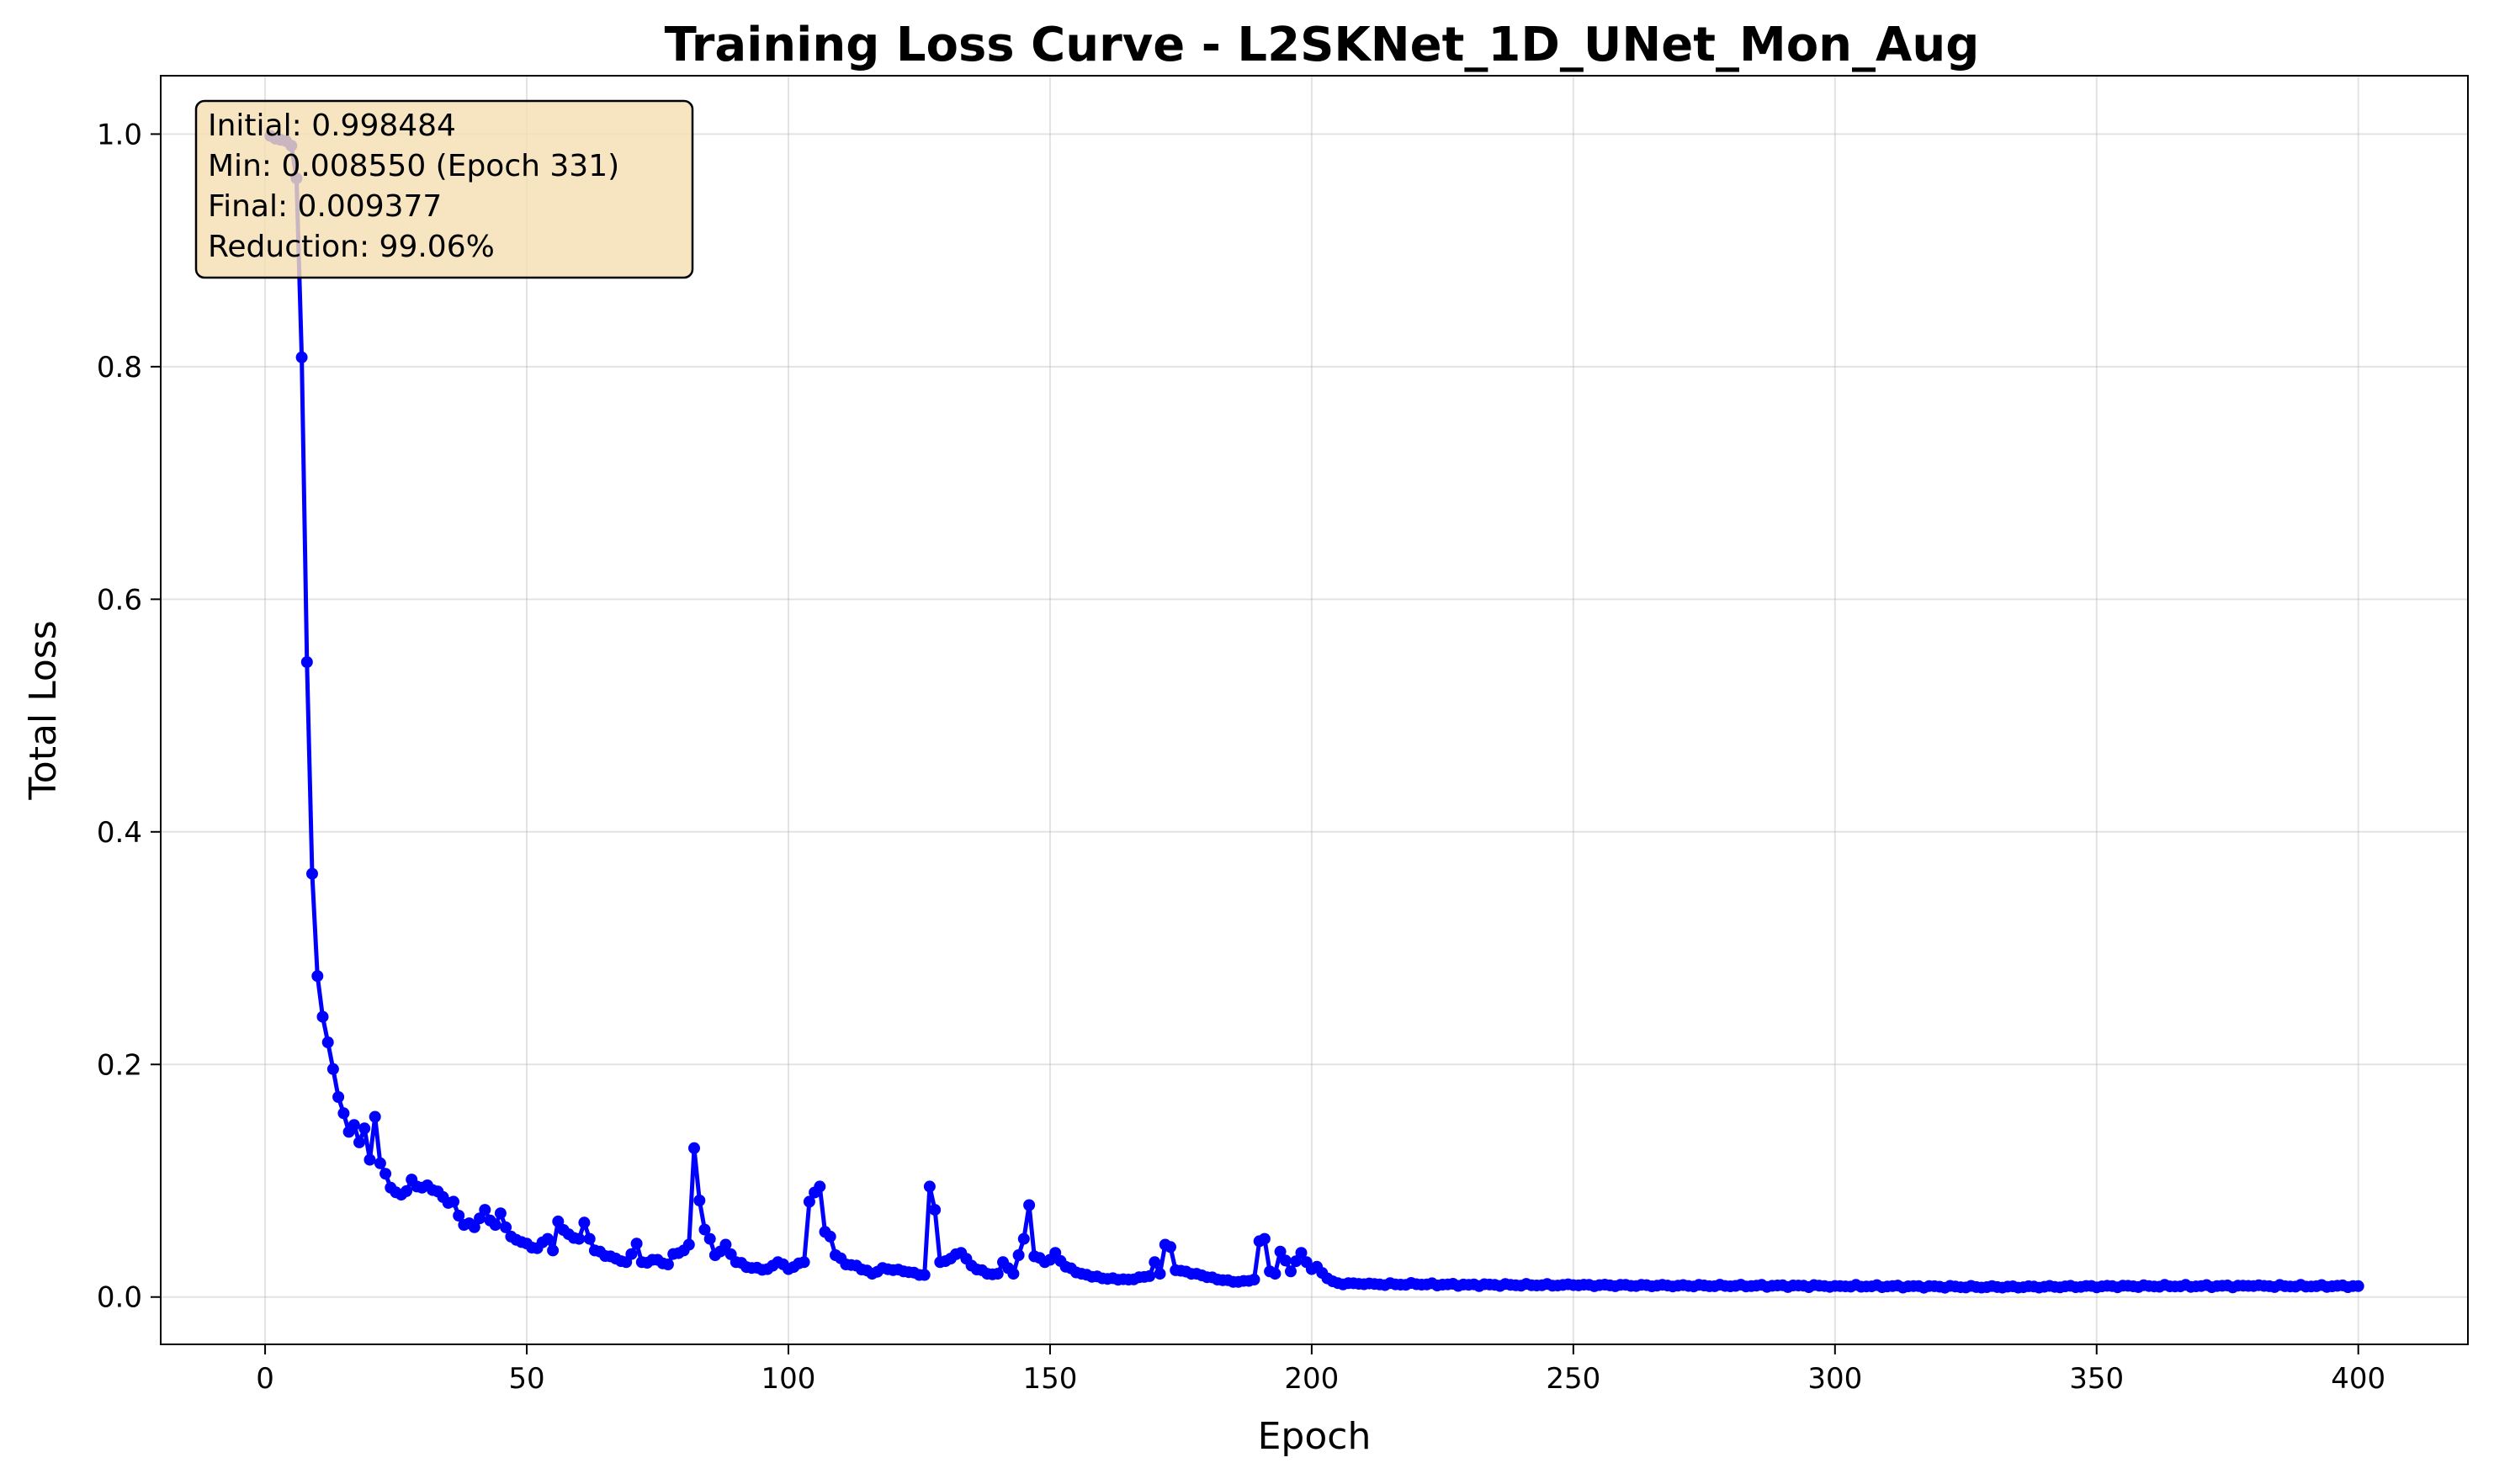 The image size is (2494, 1484). What do you see at coordinates (1312, 1379) in the screenshot?
I see `x-tick-label: 200` at bounding box center [1312, 1379].